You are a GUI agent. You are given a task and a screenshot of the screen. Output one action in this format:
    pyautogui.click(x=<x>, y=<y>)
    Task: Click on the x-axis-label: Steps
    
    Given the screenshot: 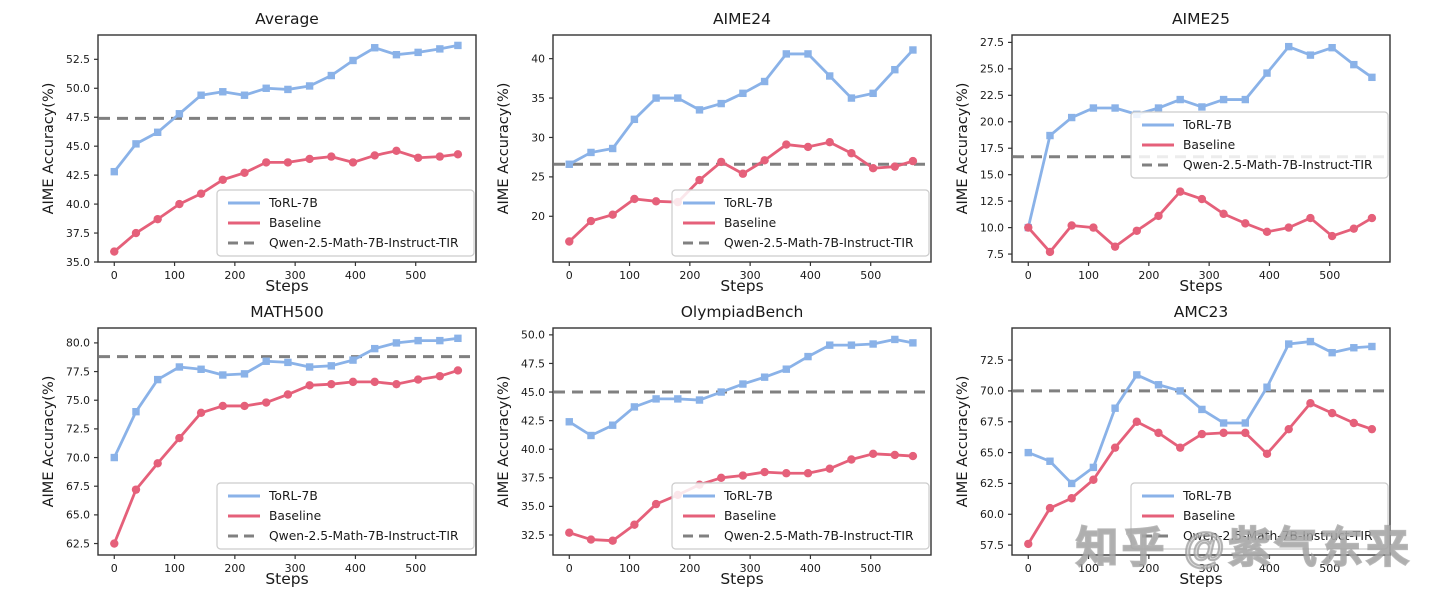 What is the action you would take?
    pyautogui.click(x=741, y=579)
    